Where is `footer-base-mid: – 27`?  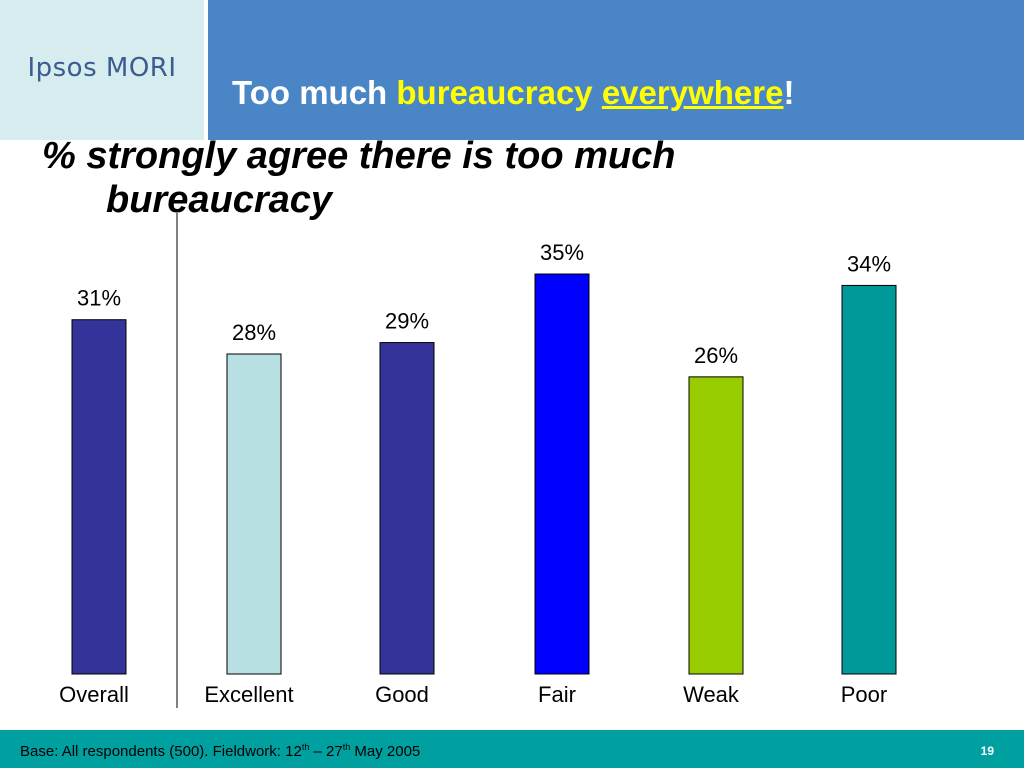 footer-base-mid: – 27 is located at coordinates (326, 751).